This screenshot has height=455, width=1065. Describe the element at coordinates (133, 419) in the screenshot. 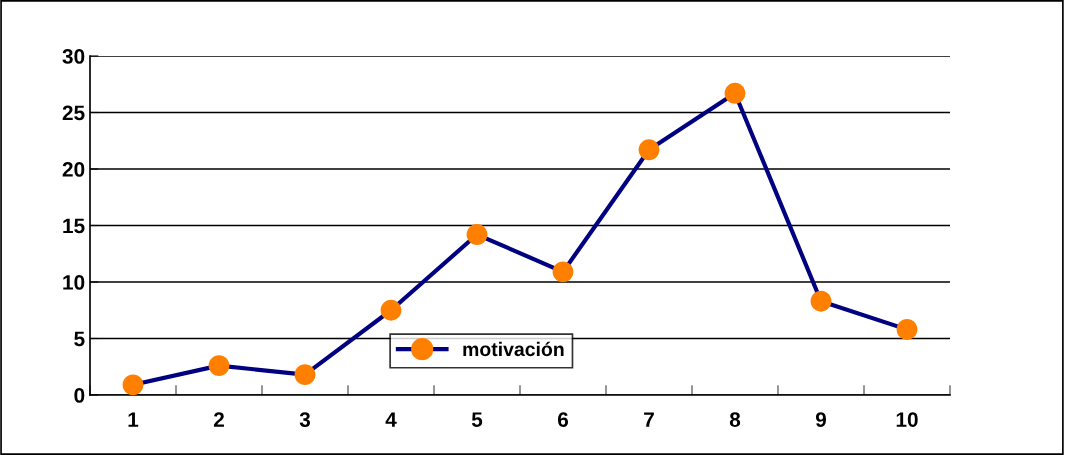

I see `x-tick-label: 1` at that location.